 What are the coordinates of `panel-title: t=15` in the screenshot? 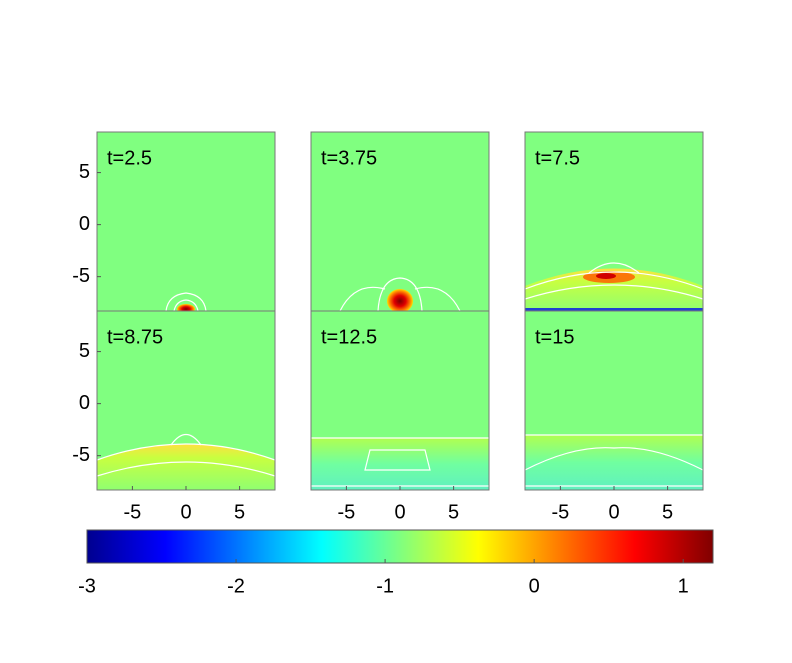 It's located at (554, 337).